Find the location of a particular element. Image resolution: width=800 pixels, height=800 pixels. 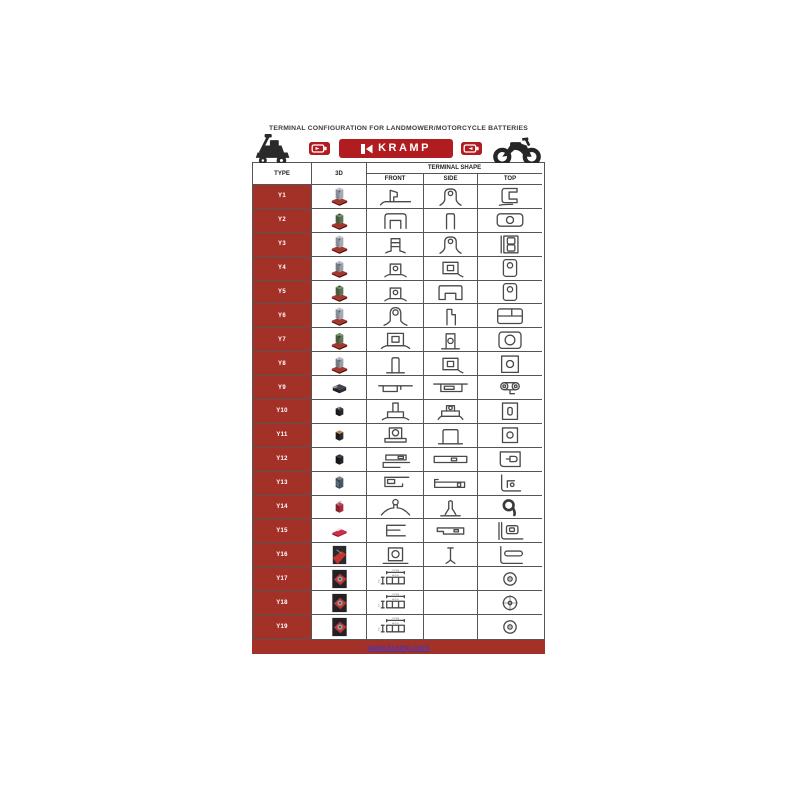

kramp-logo: KRAMP is located at coordinates (395, 148).